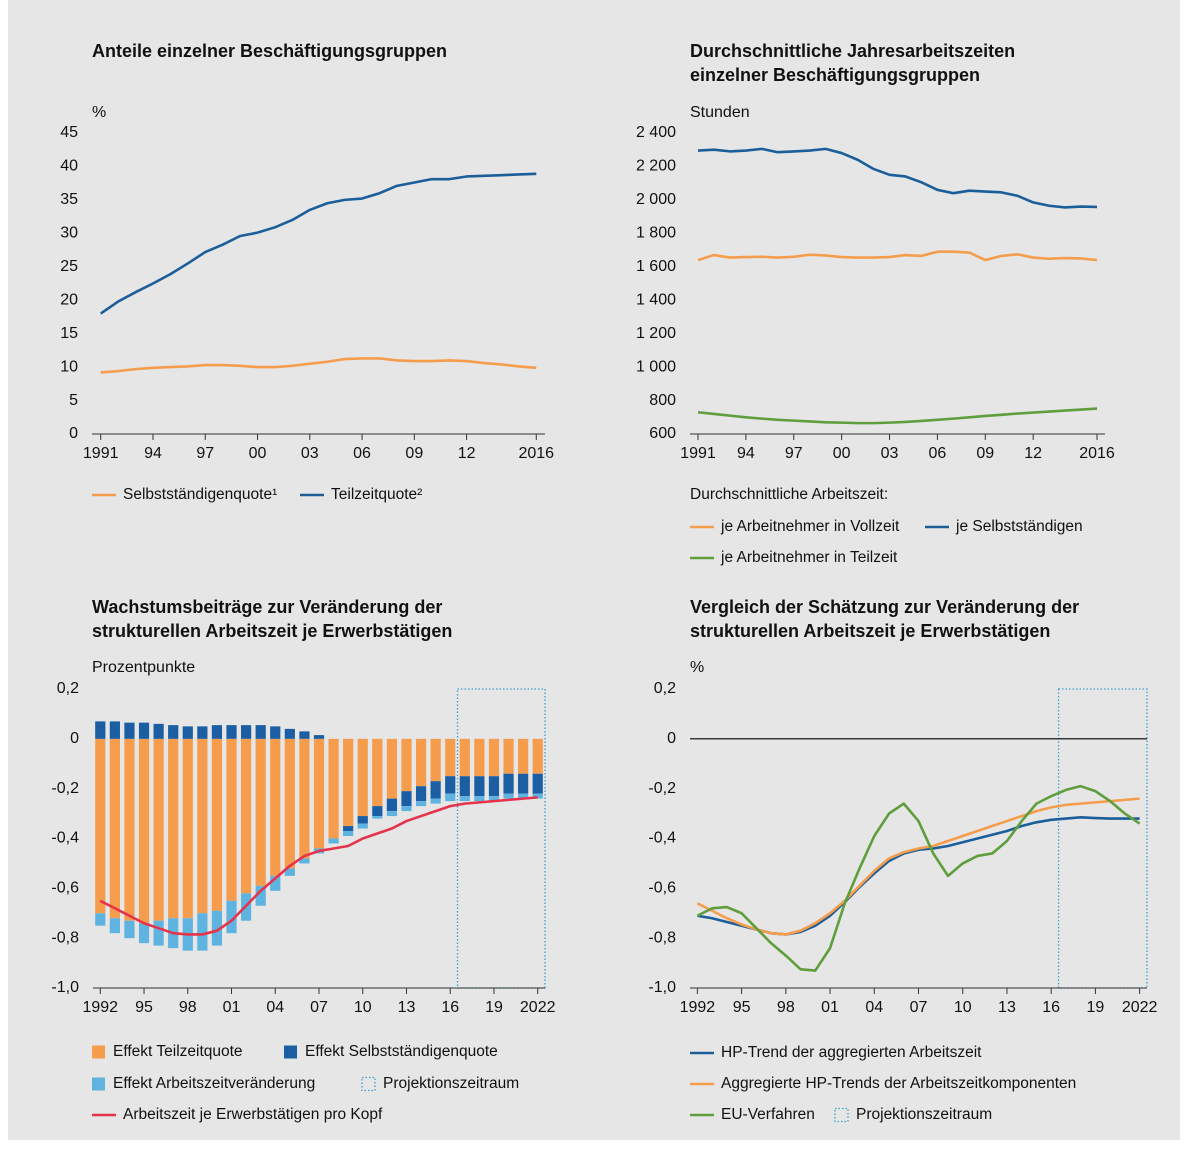 The image size is (1187, 1154). Describe the element at coordinates (200, 494) in the screenshot. I see `legend-label: Selbstständigenquote¹` at that location.